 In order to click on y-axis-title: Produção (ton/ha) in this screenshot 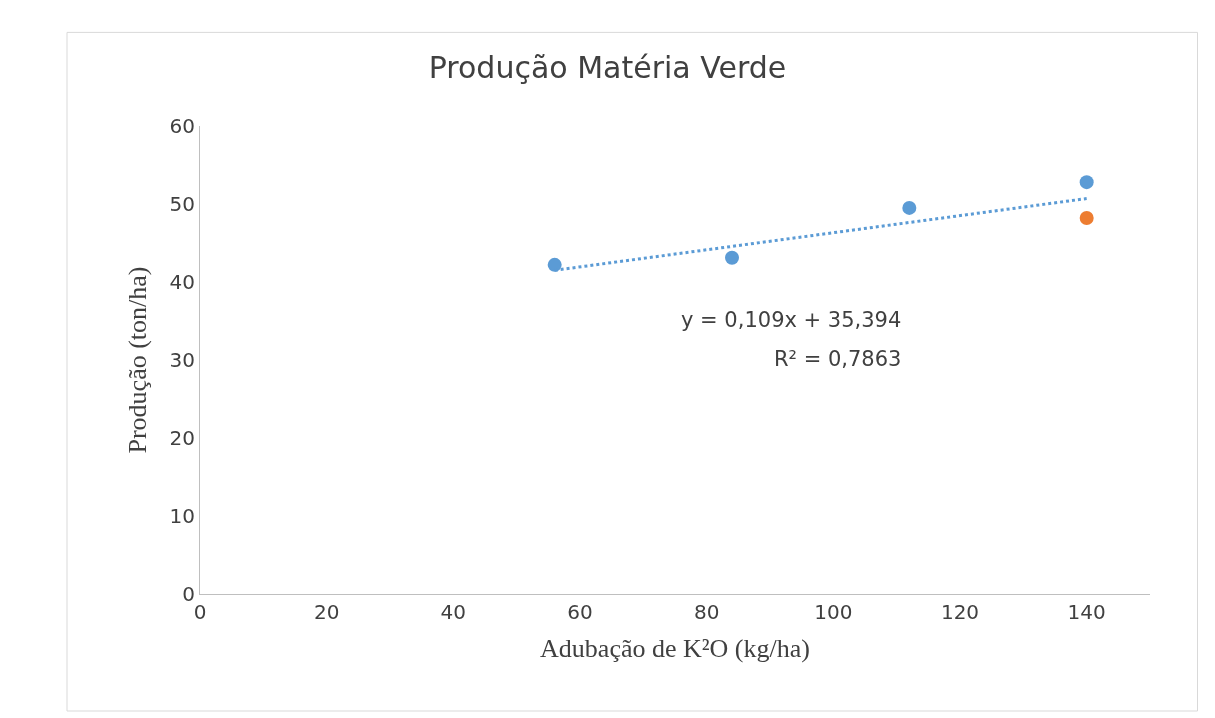, I will do `click(137, 360)`.